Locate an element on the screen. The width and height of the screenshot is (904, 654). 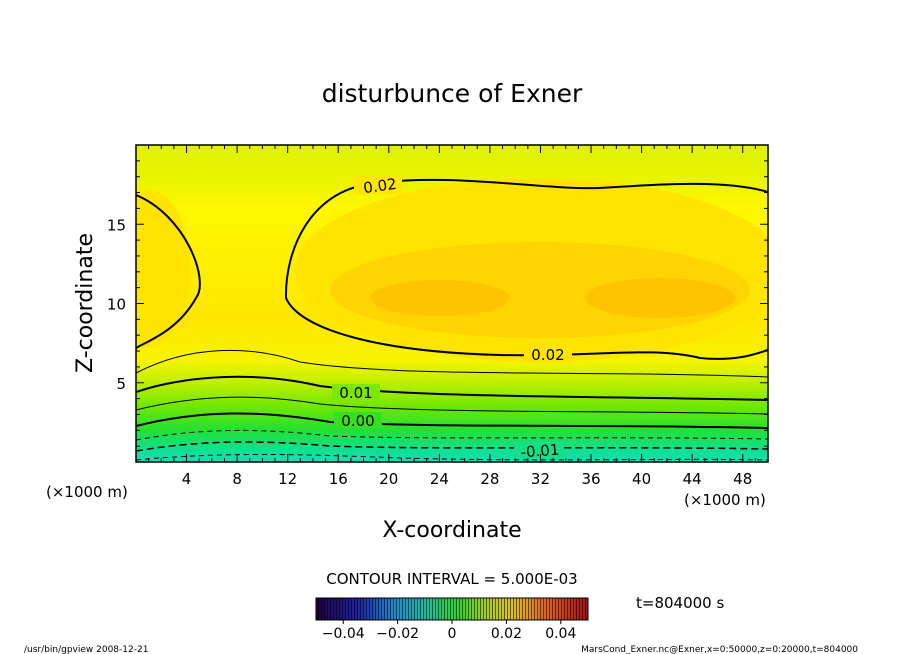
colorbar-tick-label: 0.04 is located at coordinates (560, 634).